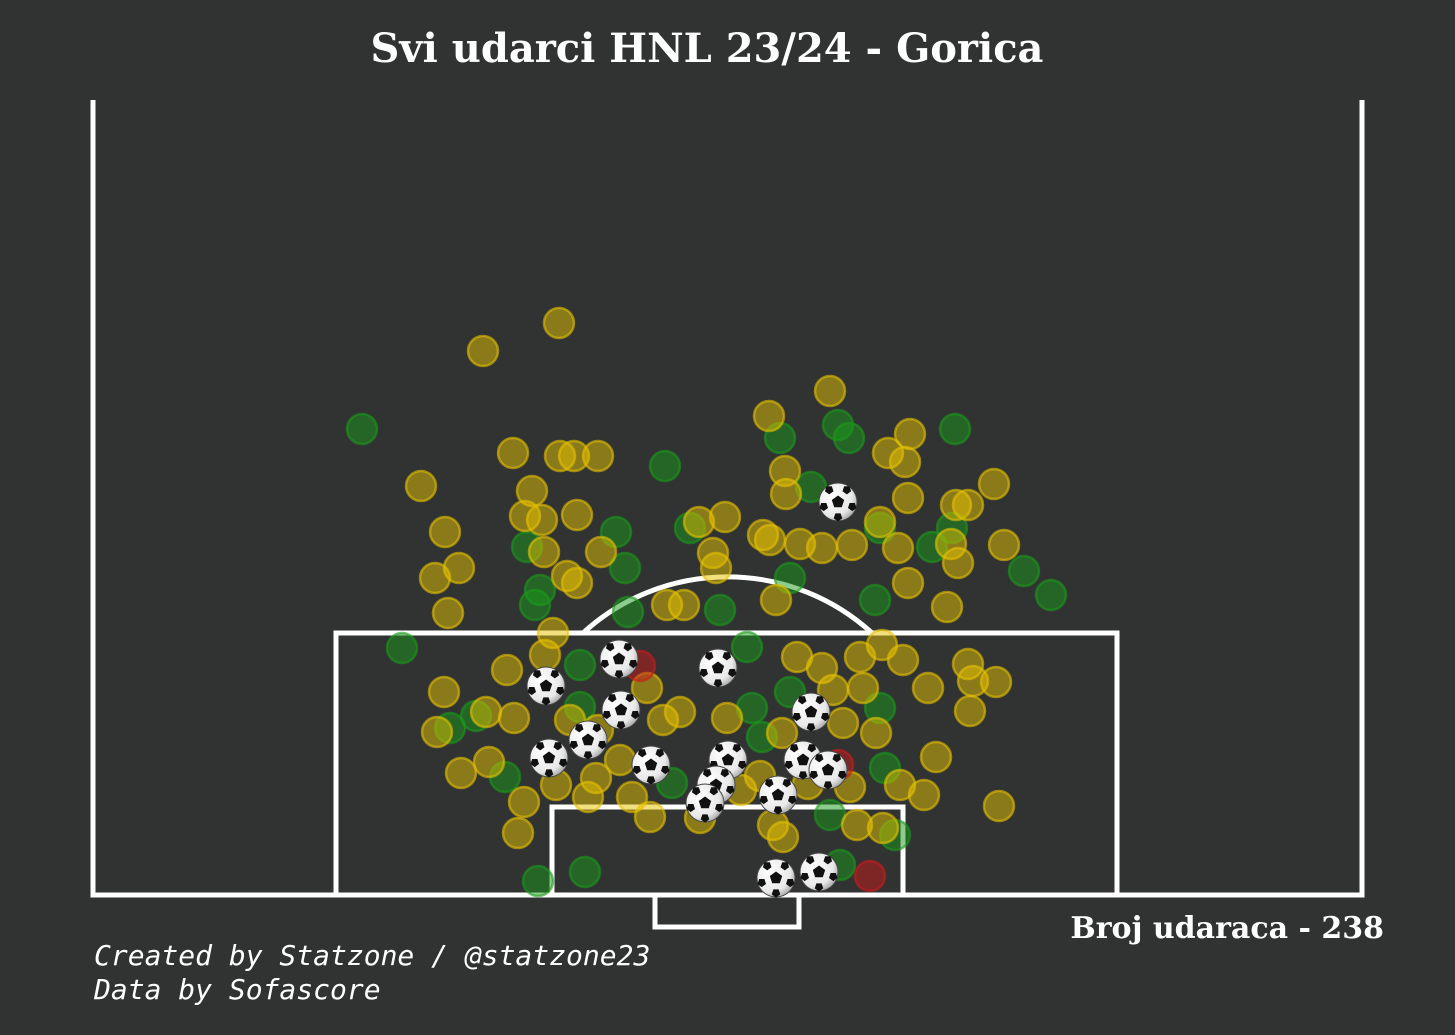 The image size is (1455, 1035). What do you see at coordinates (237, 989) in the screenshot?
I see `credit: Data by Sofascore` at bounding box center [237, 989].